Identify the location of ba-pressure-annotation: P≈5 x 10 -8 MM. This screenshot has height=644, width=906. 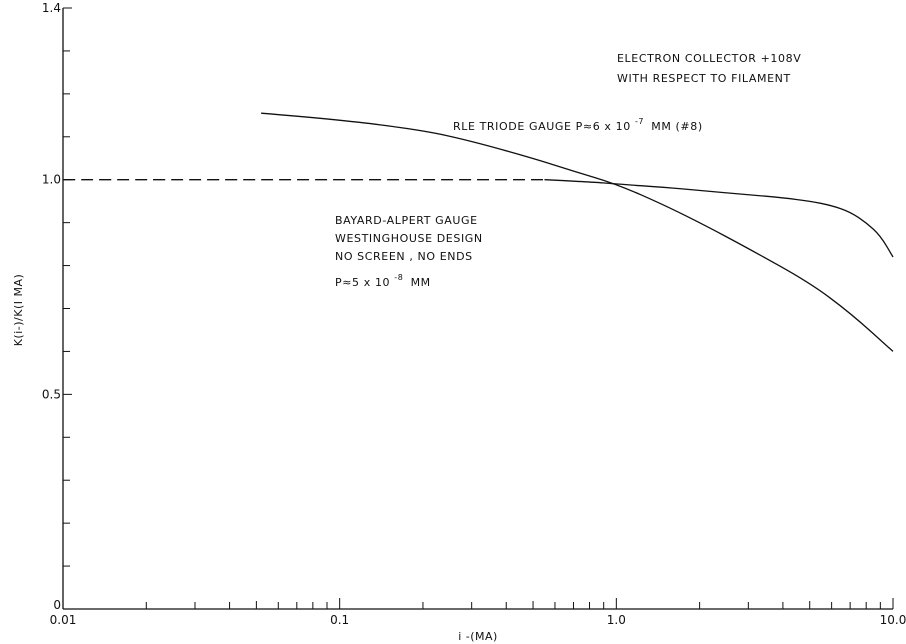
(383, 279).